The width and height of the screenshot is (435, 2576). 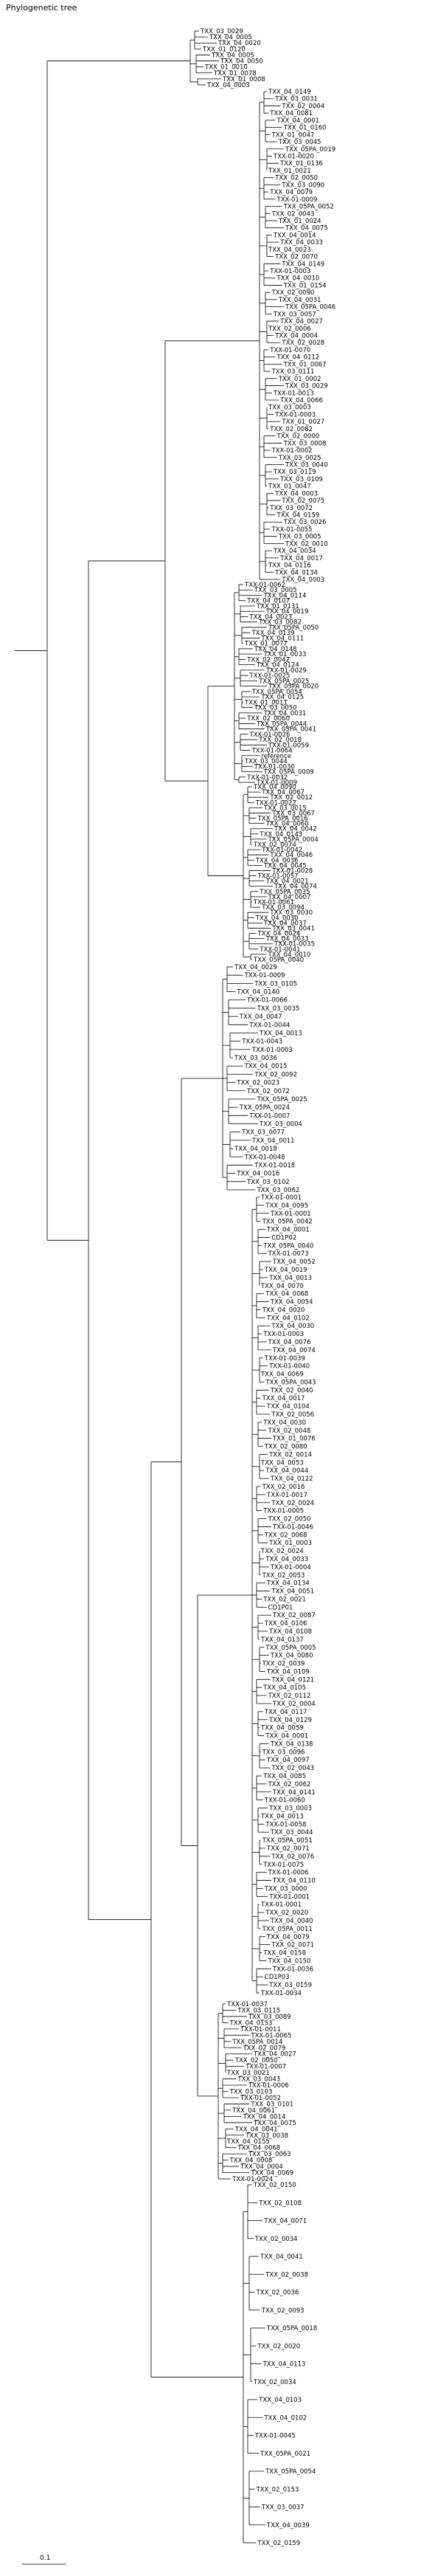 What do you see at coordinates (294, 945) in the screenshot?
I see `leaf-label: TXX-01-0035` at bounding box center [294, 945].